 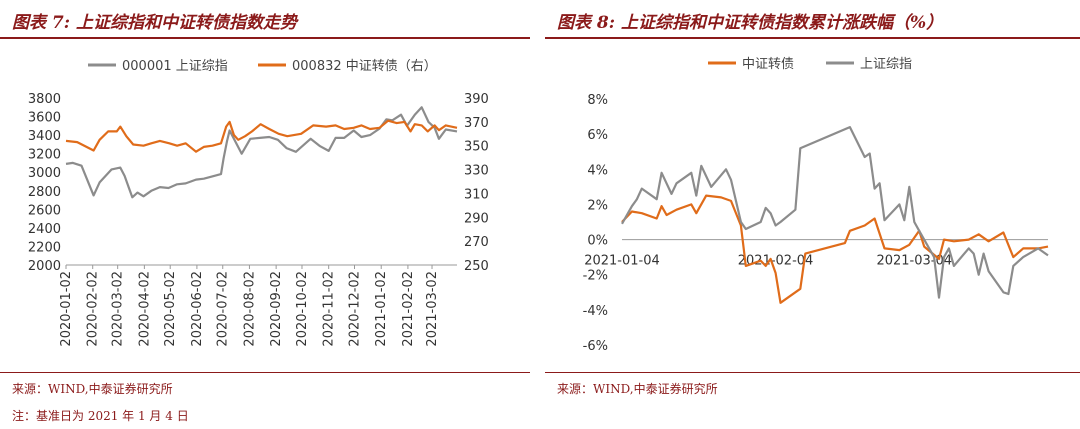 I want to click on x-tick-label: 2021-02-02, so click(x=408, y=309).